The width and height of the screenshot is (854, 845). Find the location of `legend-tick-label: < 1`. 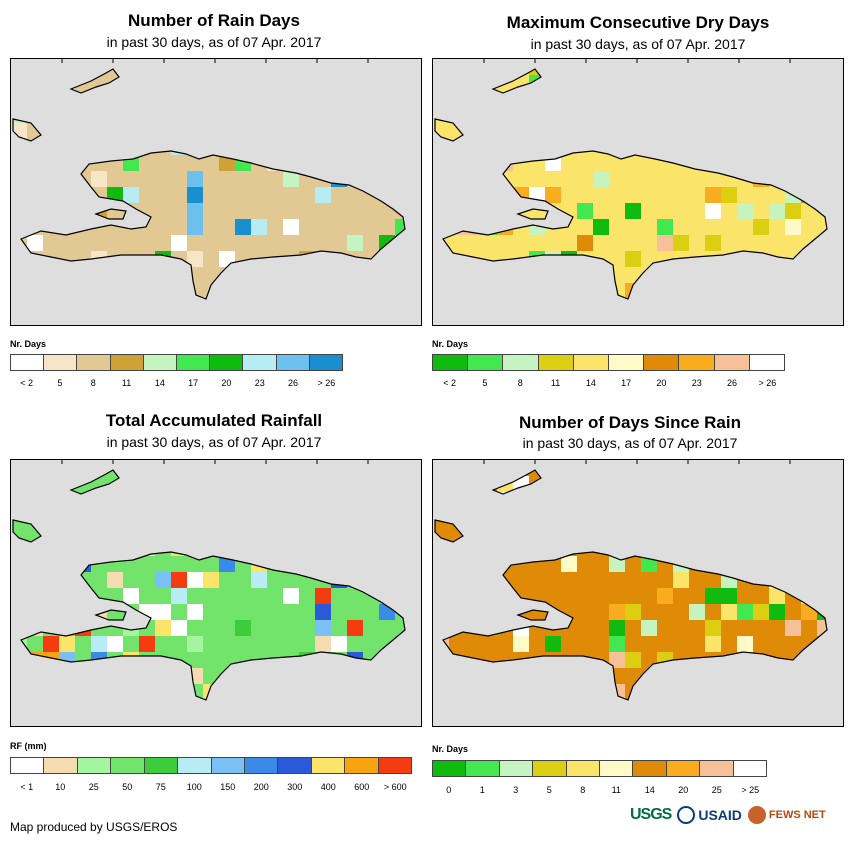

legend-tick-label: < 1 is located at coordinates (27, 787).